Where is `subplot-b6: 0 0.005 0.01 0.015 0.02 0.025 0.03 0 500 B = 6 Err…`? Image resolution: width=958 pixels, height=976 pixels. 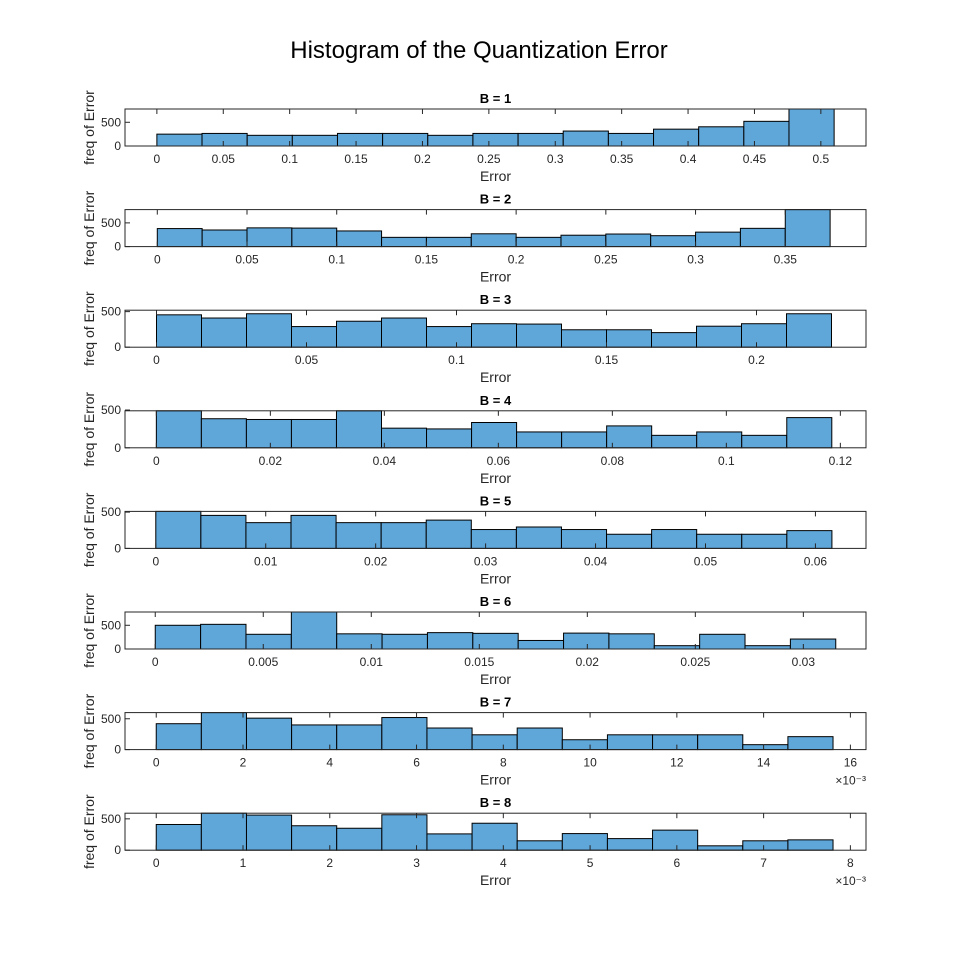 subplot-b6: 0 0.005 0.01 0.015 0.02 0.025 0.03 0 500 B = 6 Err… is located at coordinates (474, 640).